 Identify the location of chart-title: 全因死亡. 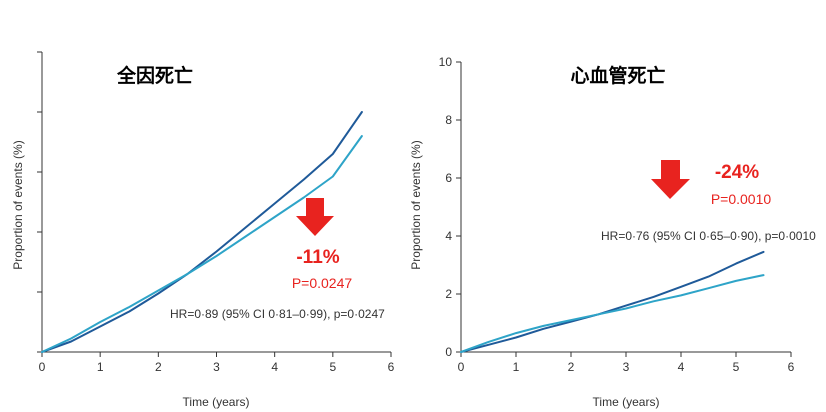
(154, 75).